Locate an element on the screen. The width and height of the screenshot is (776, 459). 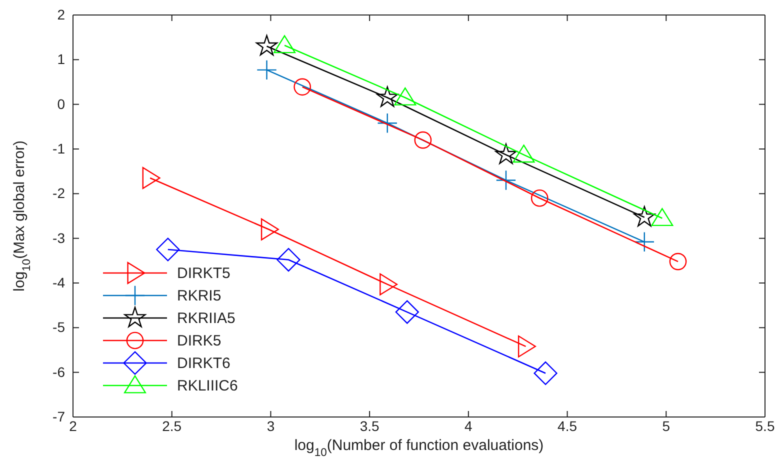
y-tick-label: 2 is located at coordinates (61, 14).